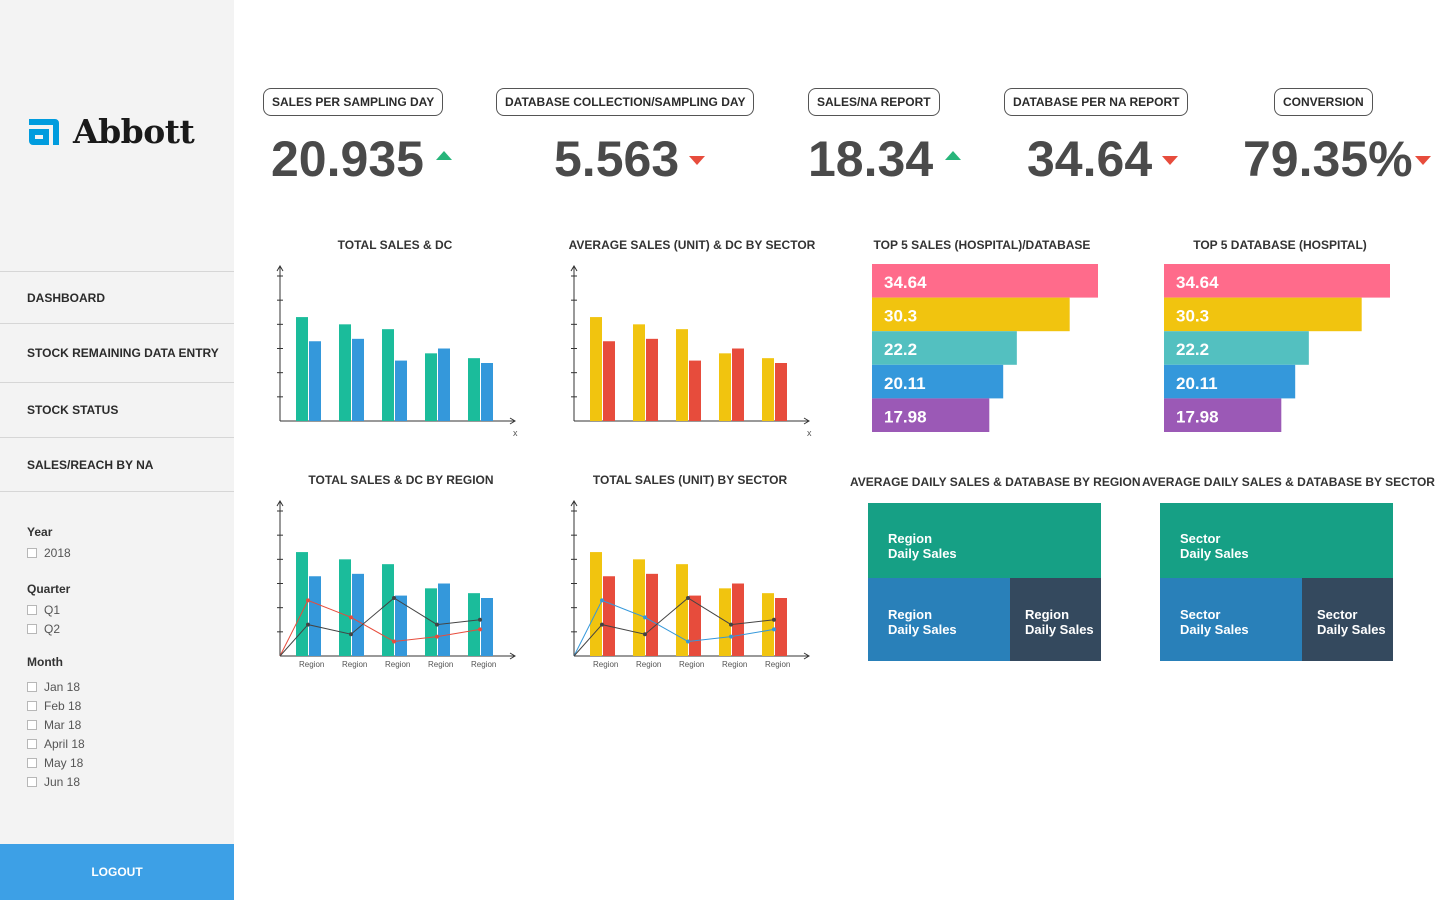 The height and width of the screenshot is (900, 1440). I want to click on nav-stock-status: STOCK STATUS, so click(117, 409).